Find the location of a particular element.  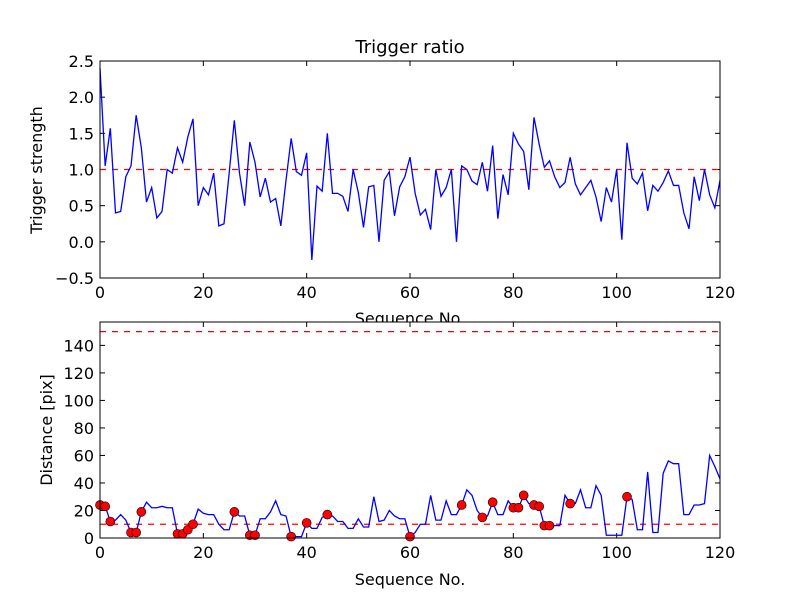

y-tick-label: 100 is located at coordinates (78, 400).